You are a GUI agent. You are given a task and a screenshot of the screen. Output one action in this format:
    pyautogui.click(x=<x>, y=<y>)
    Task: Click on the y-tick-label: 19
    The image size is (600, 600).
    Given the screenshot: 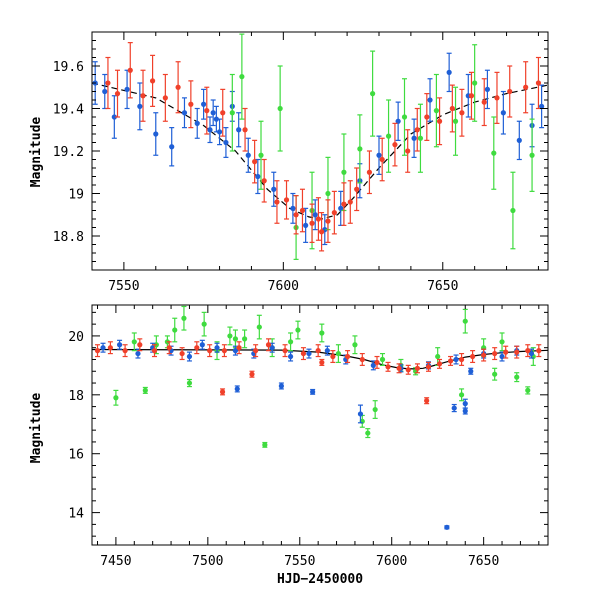 What is the action you would take?
    pyautogui.click(x=76, y=195)
    